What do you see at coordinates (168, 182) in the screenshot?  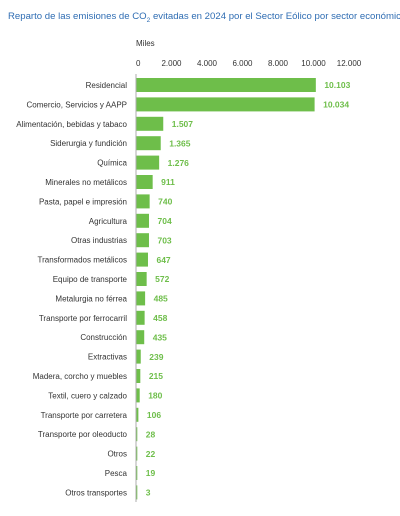 I see `value-label: 911` at bounding box center [168, 182].